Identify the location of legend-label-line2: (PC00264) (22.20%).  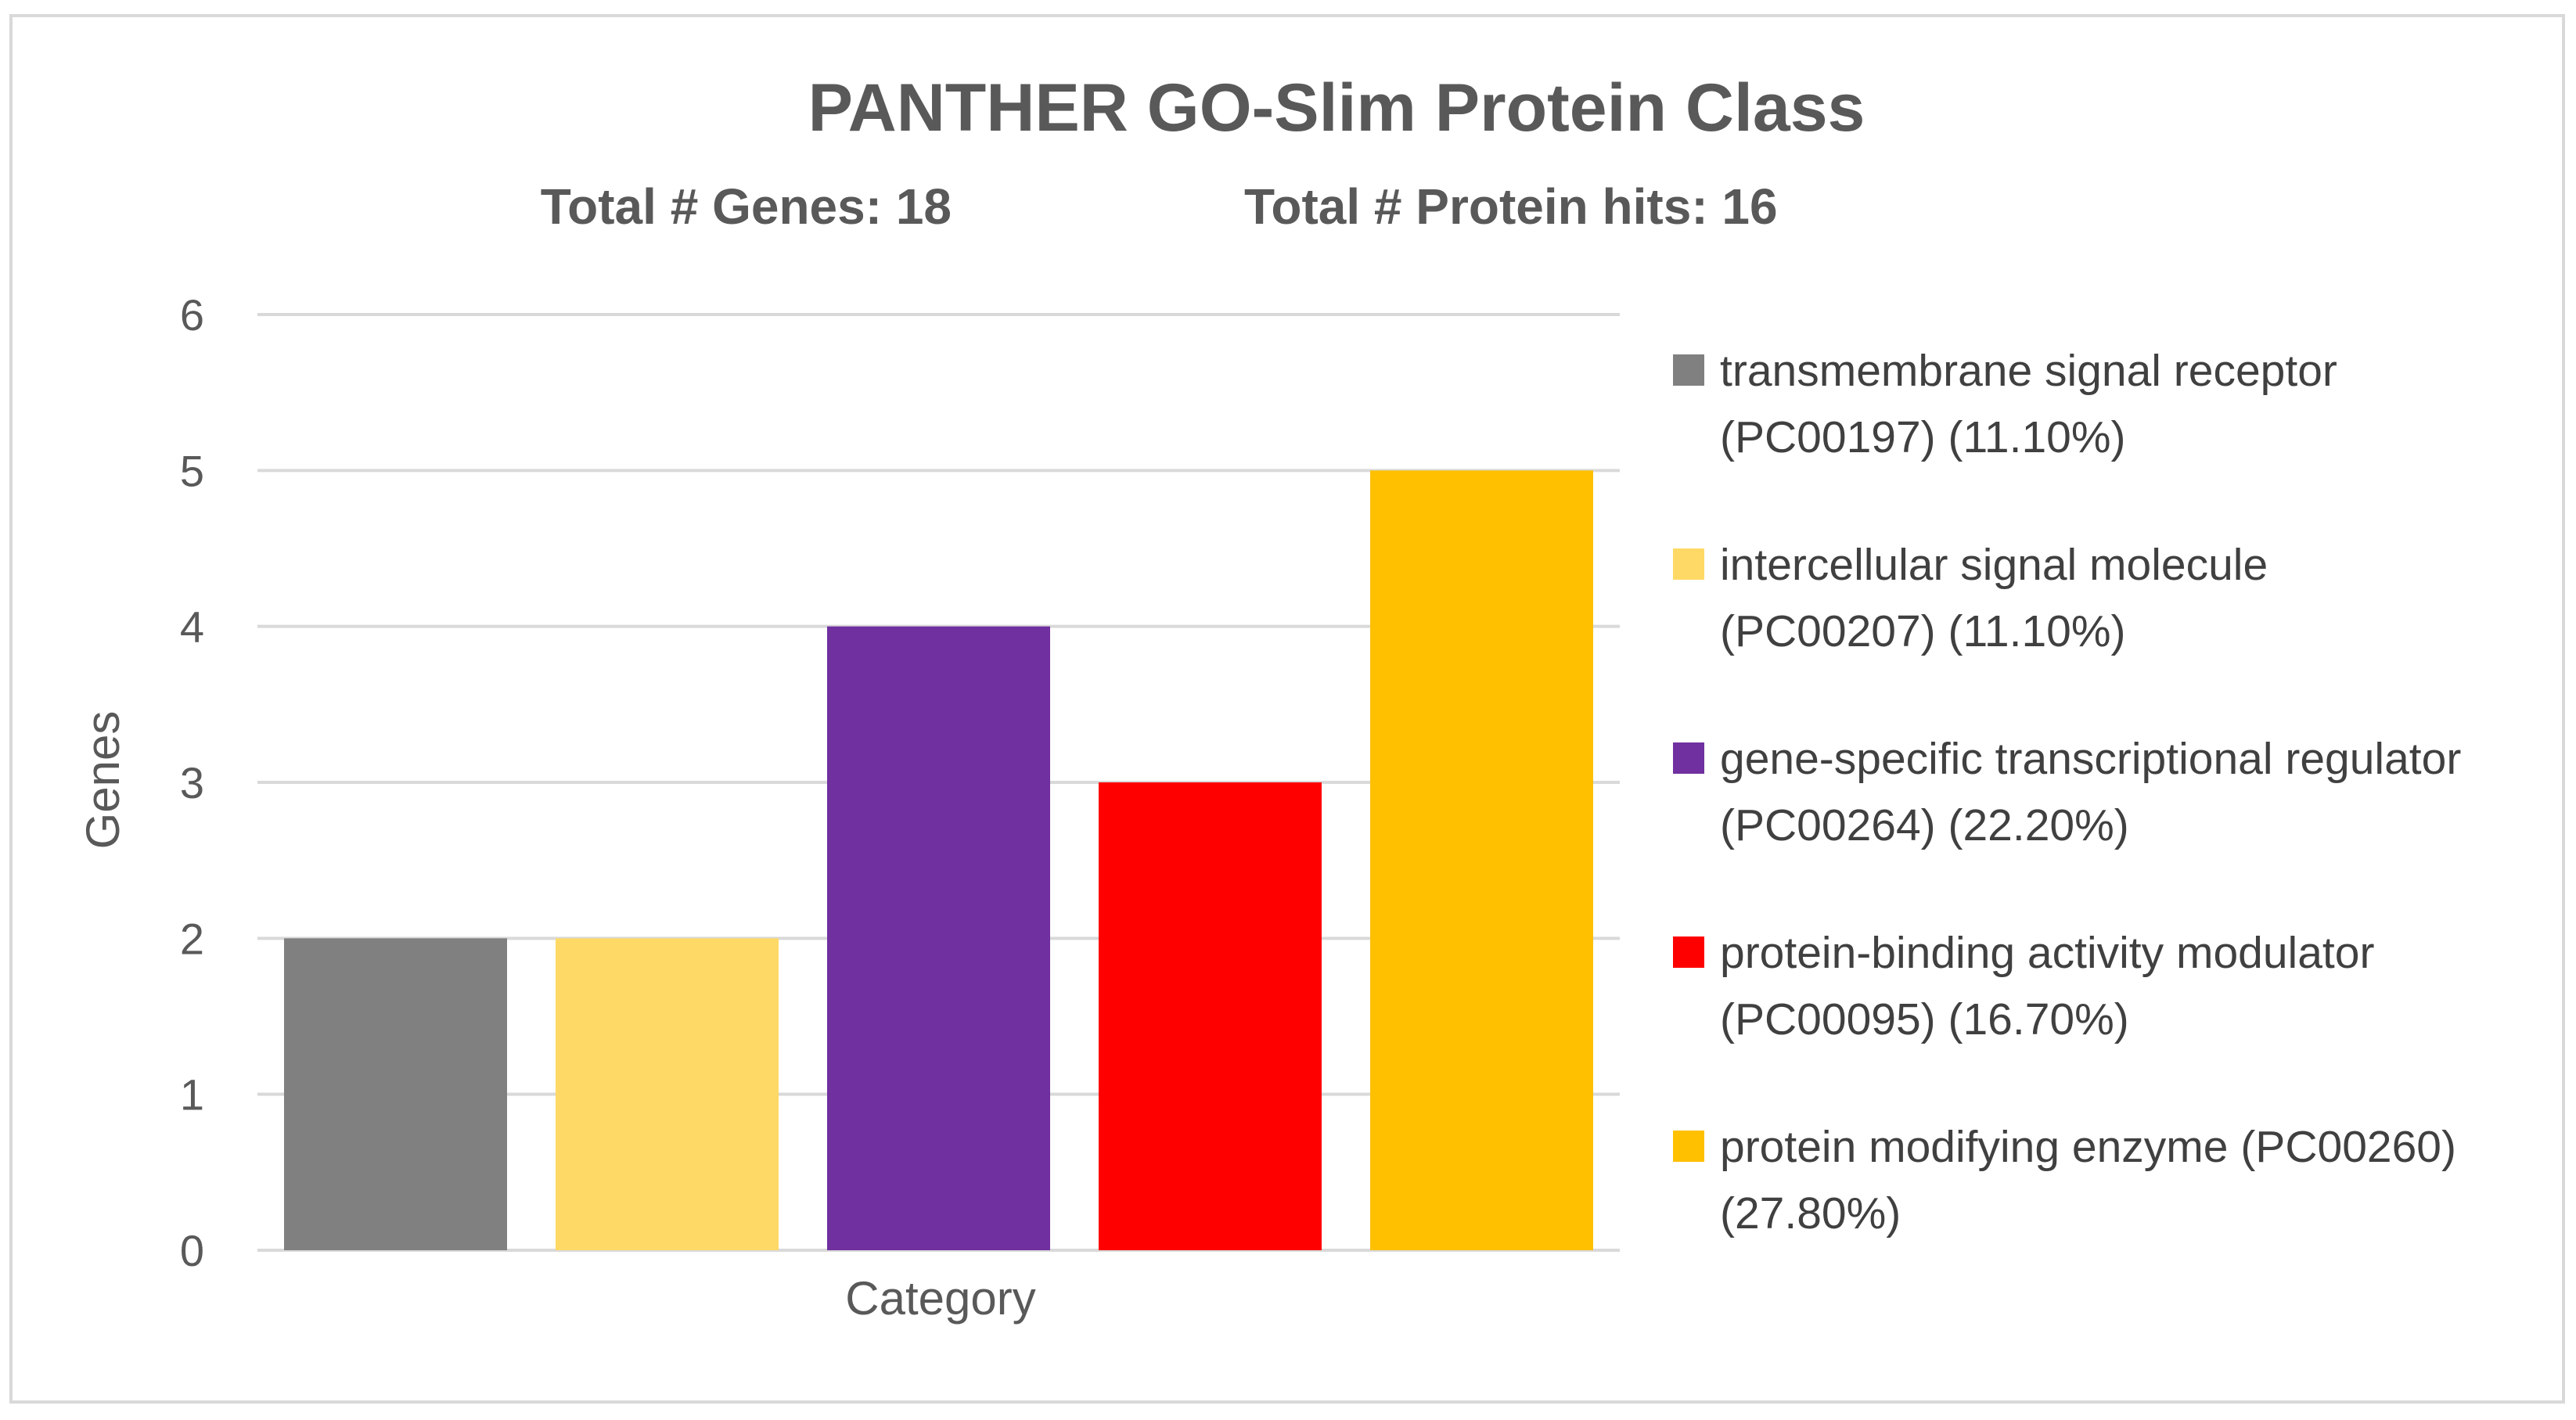
(1924, 825).